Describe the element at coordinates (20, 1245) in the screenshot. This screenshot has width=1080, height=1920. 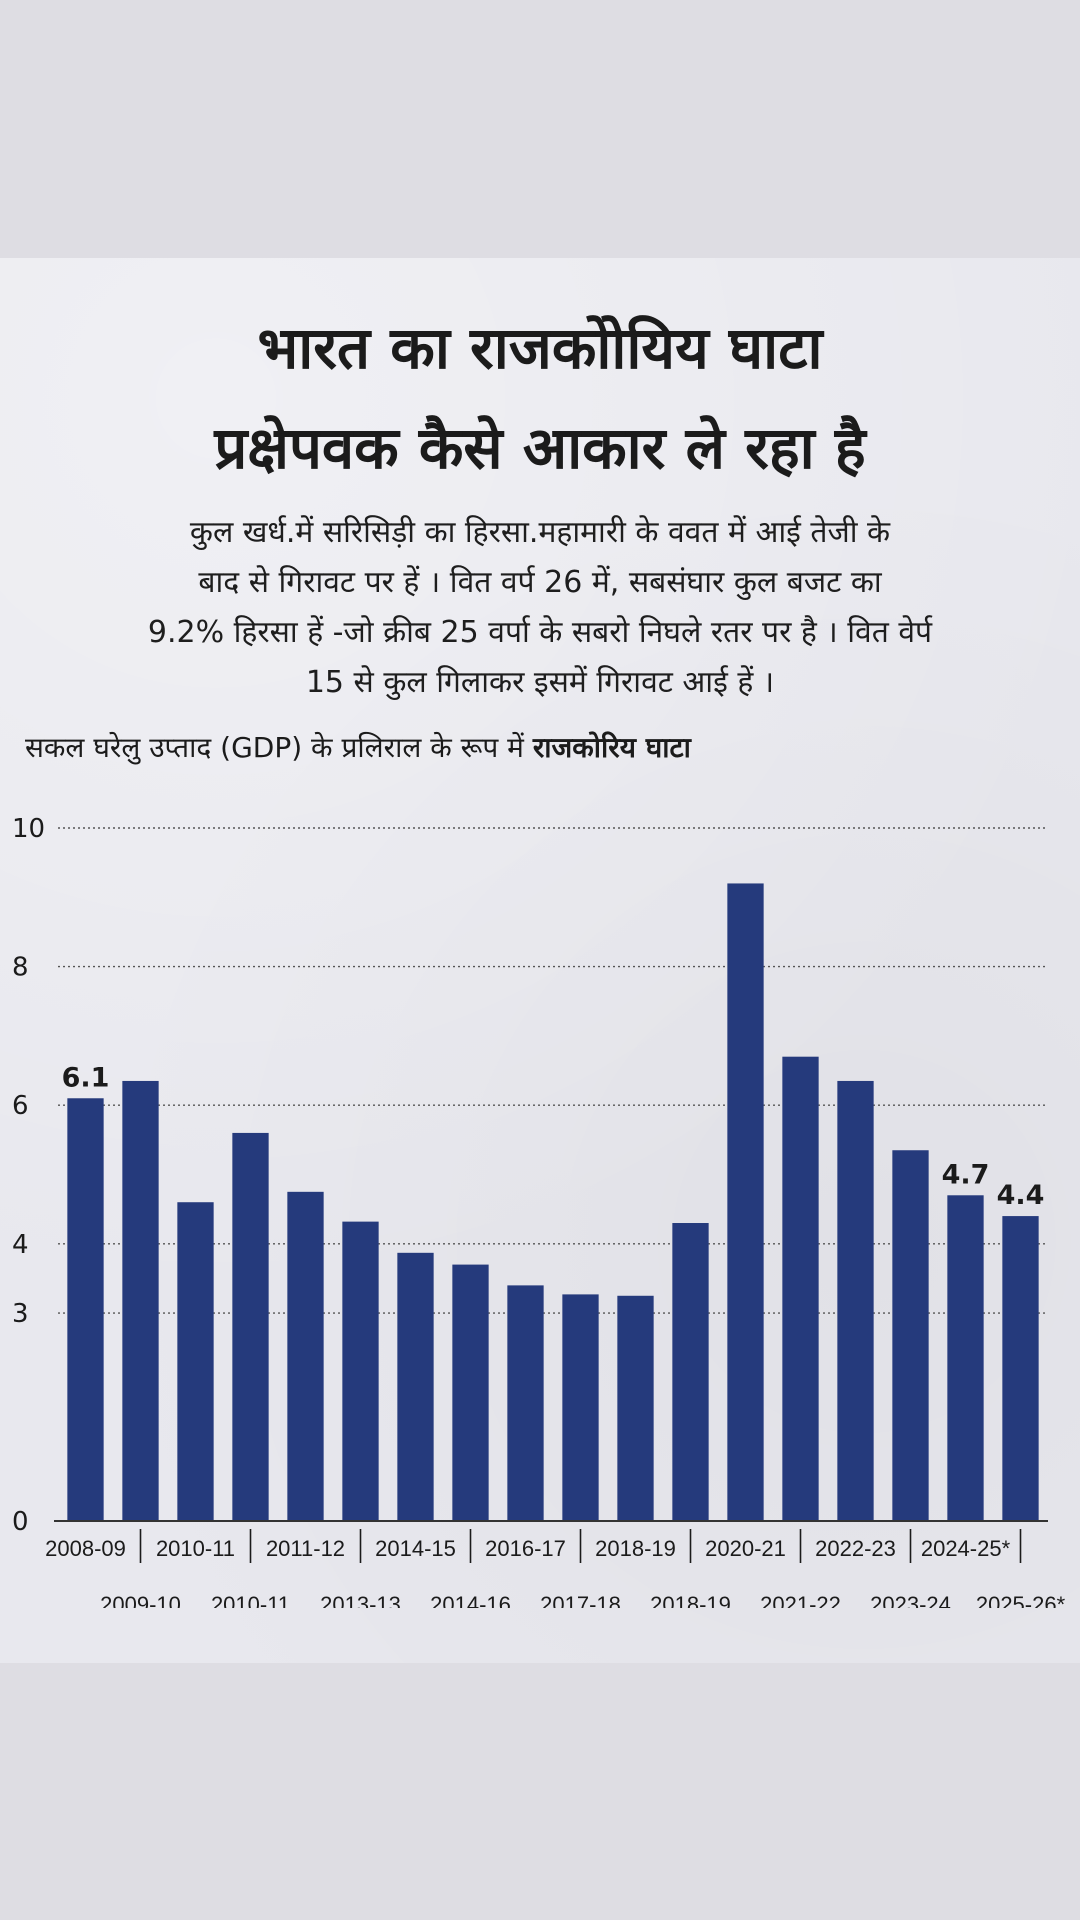
I see `y-tick-label-4: 4` at that location.